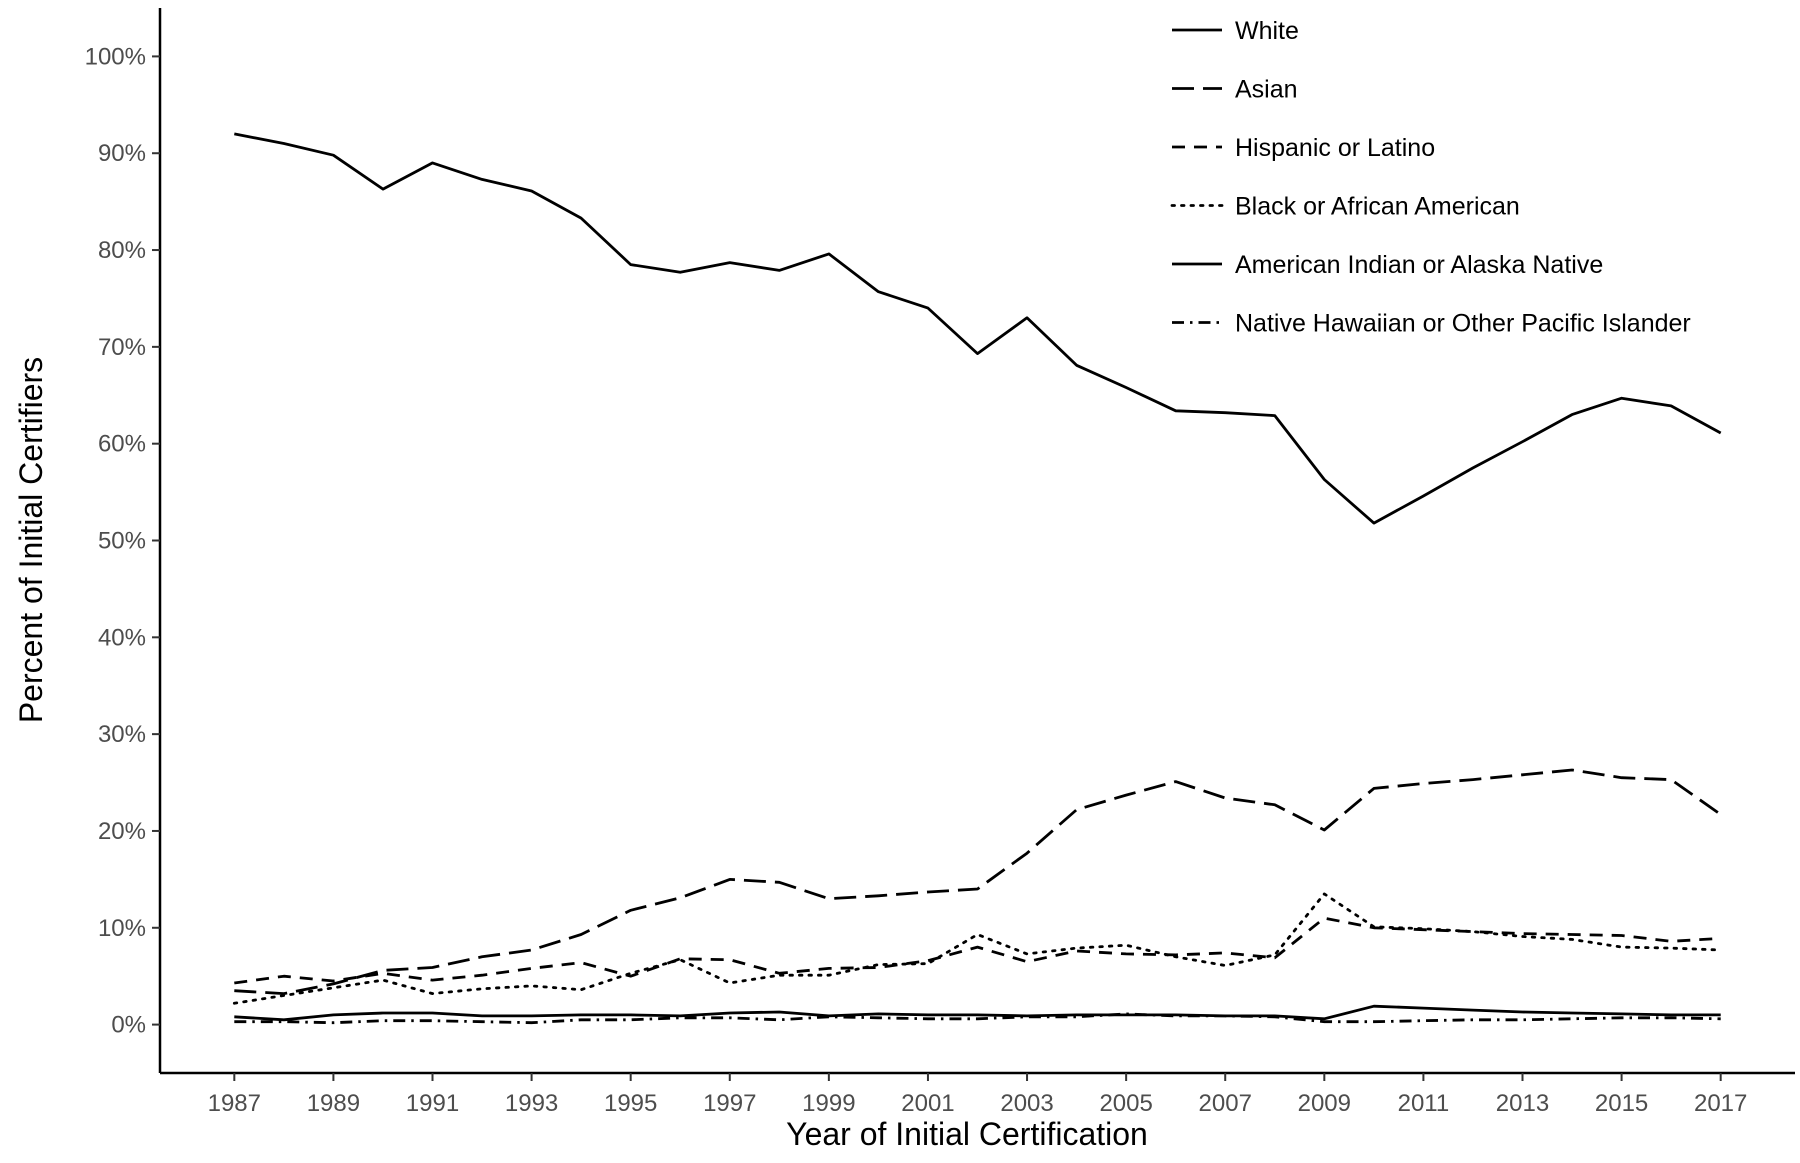 The width and height of the screenshot is (1800, 1163). What do you see at coordinates (1720, 1103) in the screenshot?
I see `x-tick-label: 2017` at bounding box center [1720, 1103].